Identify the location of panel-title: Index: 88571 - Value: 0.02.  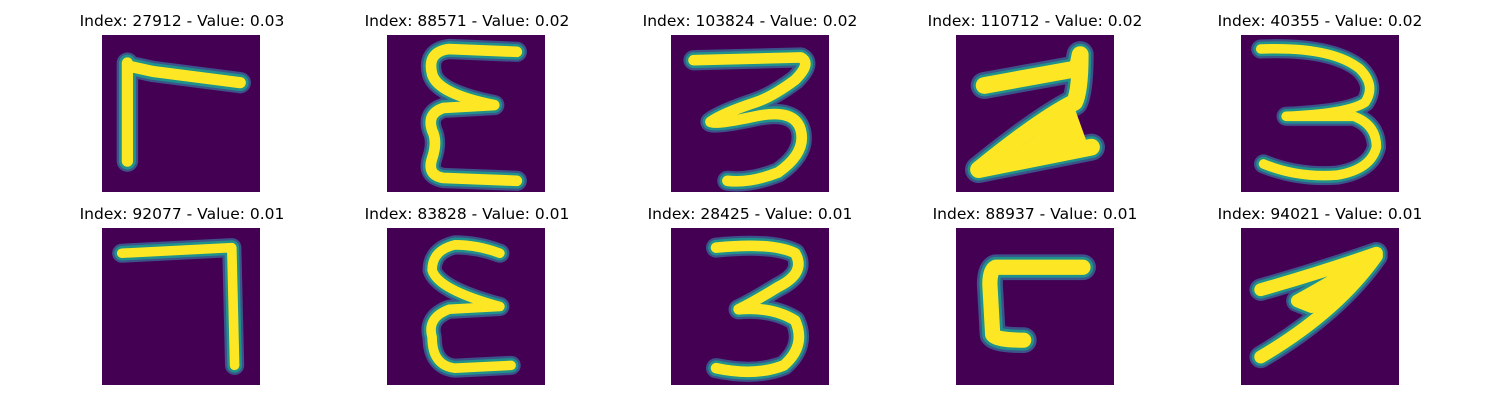
(467, 21).